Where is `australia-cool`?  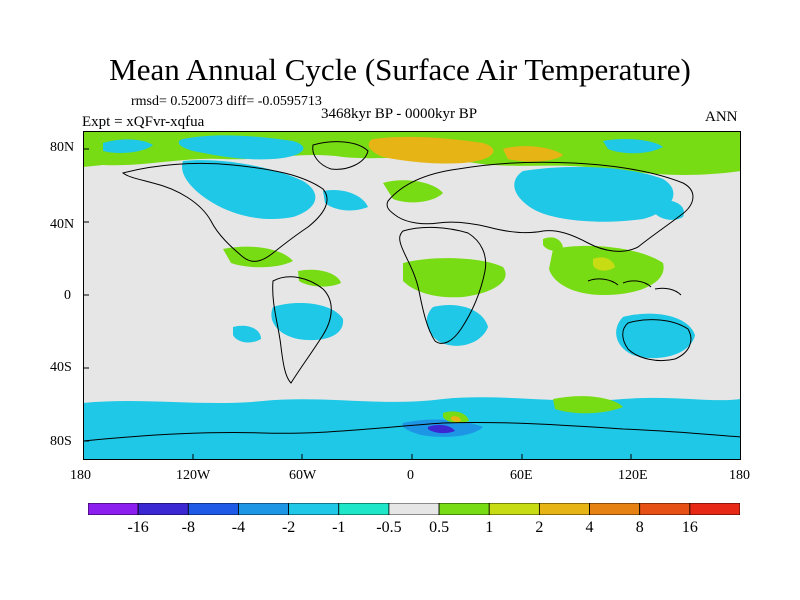 australia-cool is located at coordinates (655, 336).